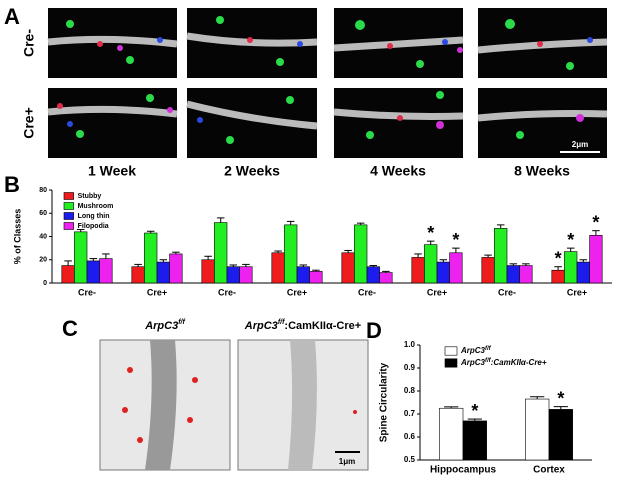 This screenshot has width=624, height=479. Describe the element at coordinates (252, 171) in the screenshot. I see `column-label: 2 Weeks` at that location.